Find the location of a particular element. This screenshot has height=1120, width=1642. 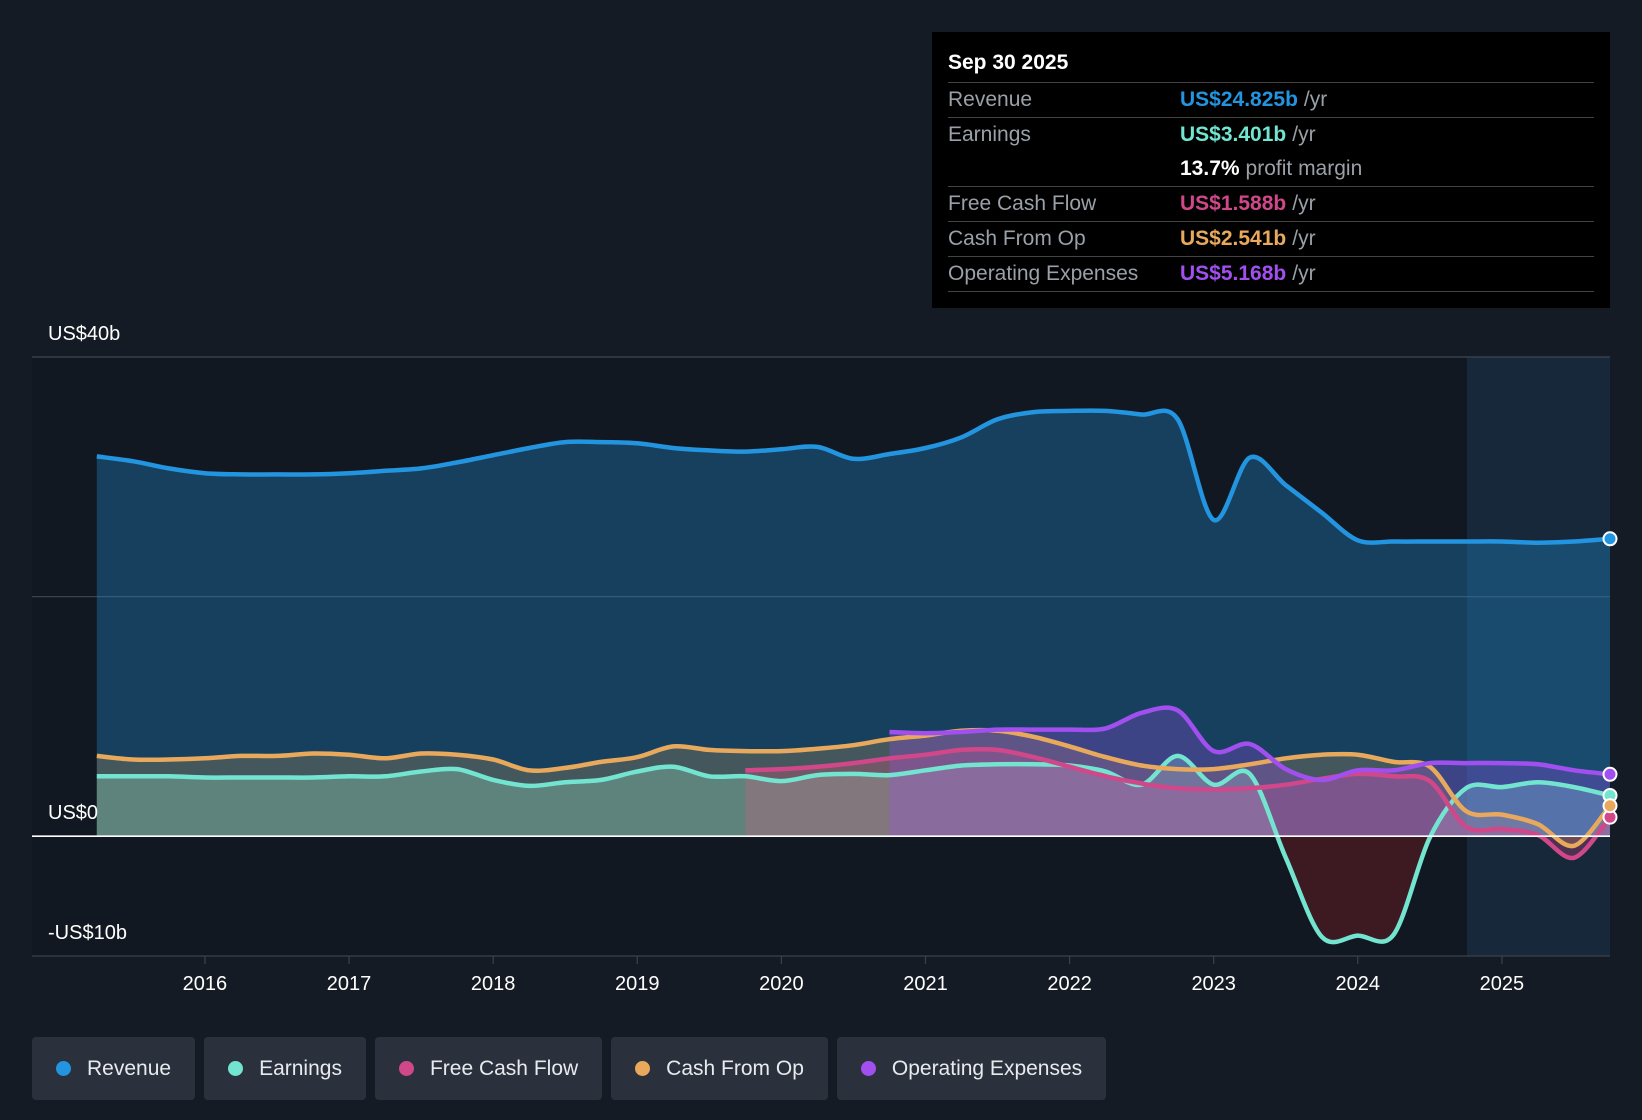

area is located at coordinates (853, 788).